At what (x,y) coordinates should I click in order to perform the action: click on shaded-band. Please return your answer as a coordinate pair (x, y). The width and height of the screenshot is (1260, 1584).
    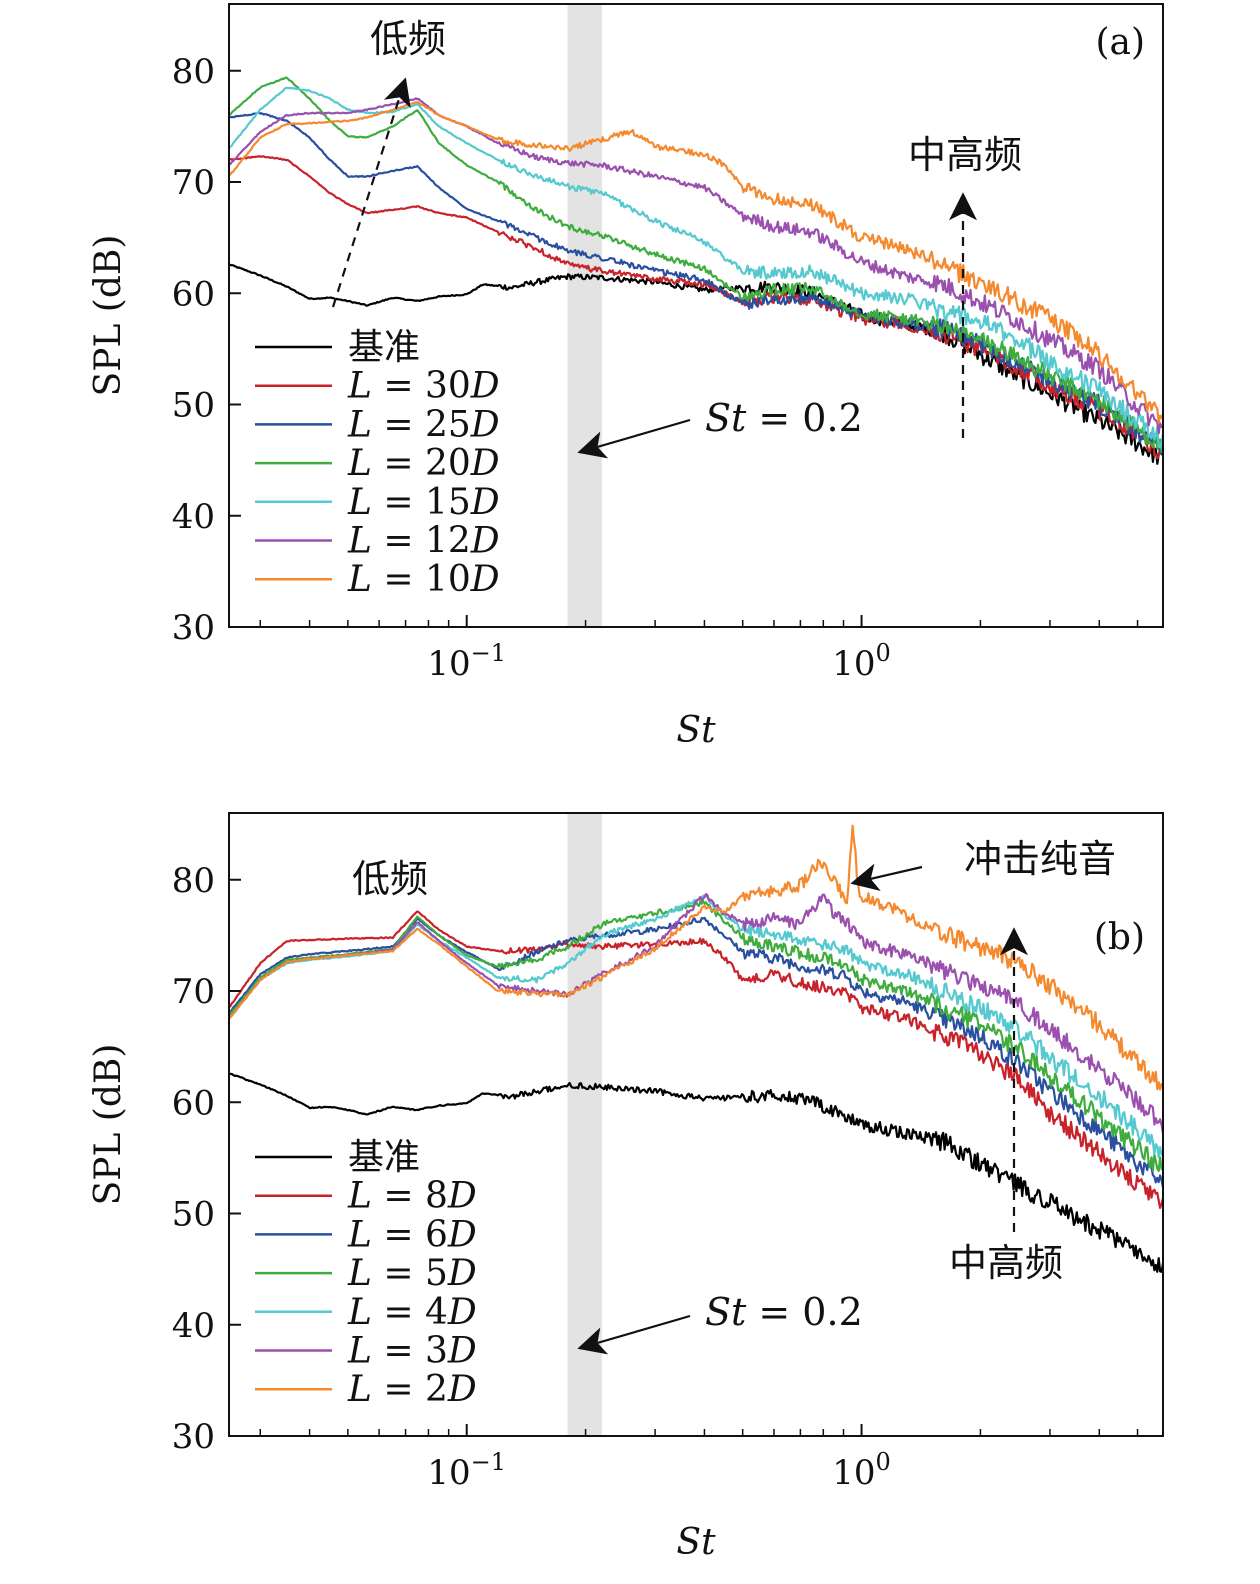
    Looking at the image, I should click on (584, 315).